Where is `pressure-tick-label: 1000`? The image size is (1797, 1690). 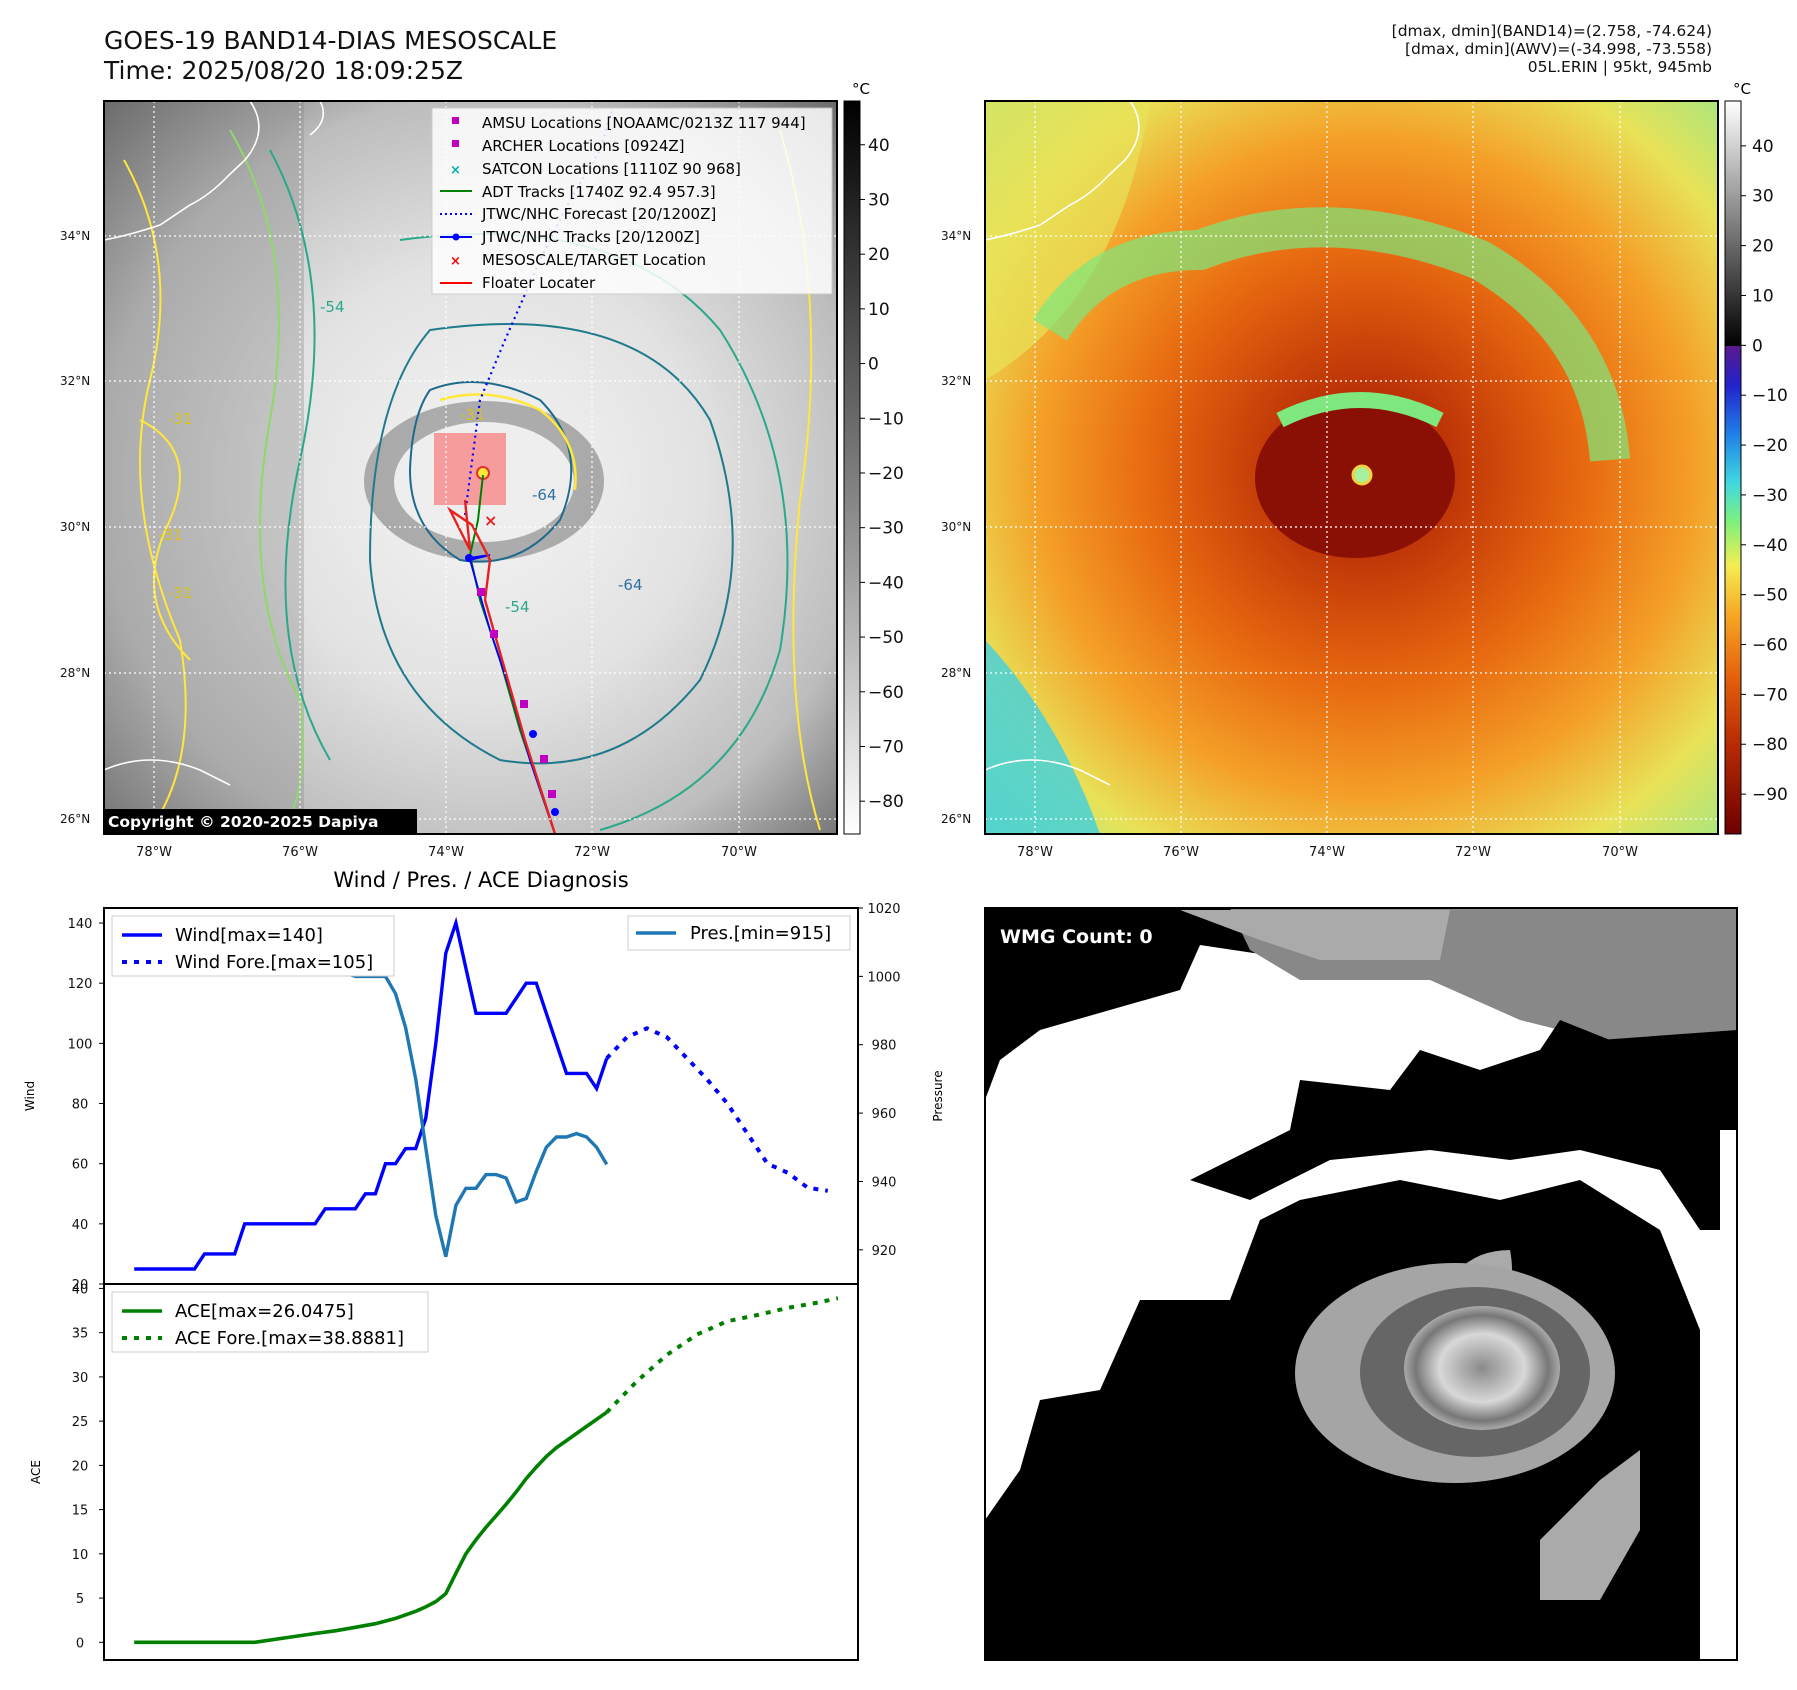 pressure-tick-label: 1000 is located at coordinates (883, 977).